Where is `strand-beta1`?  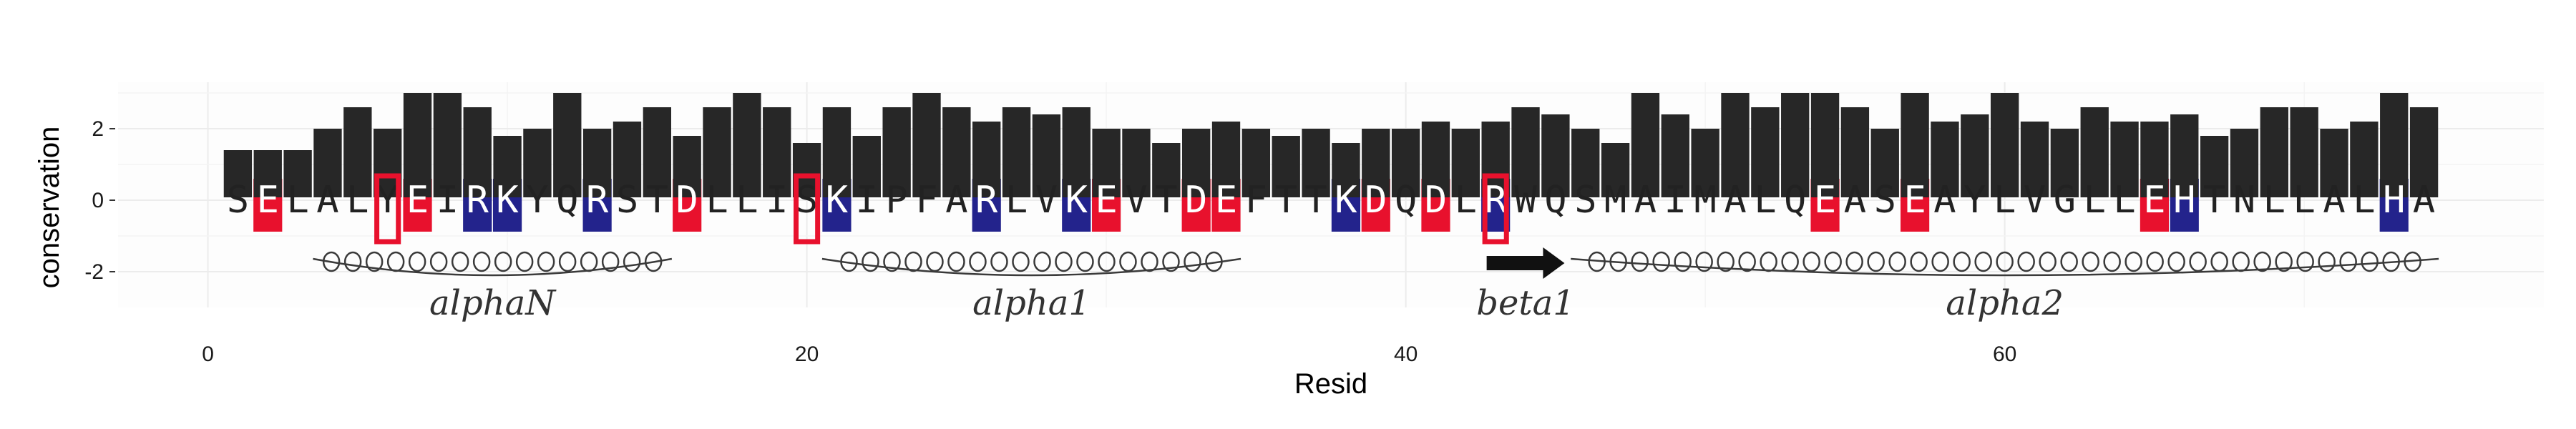
strand-beta1 is located at coordinates (1525, 263).